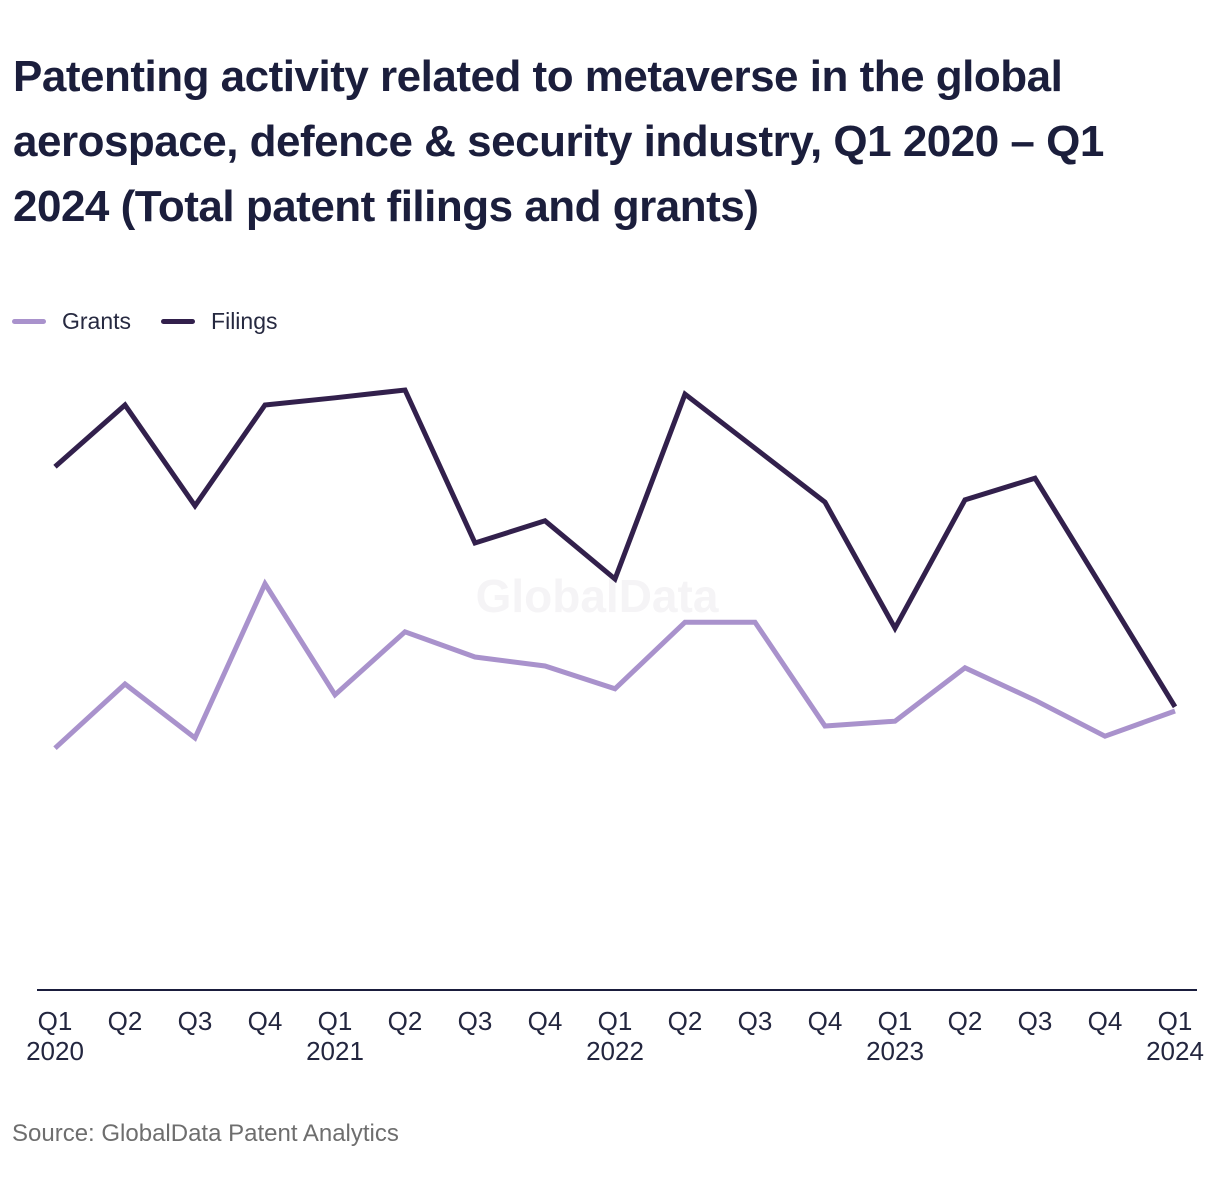 Image resolution: width=1220 pixels, height=1190 pixels. Describe the element at coordinates (29, 321) in the screenshot. I see `grants-line-swatch` at that location.